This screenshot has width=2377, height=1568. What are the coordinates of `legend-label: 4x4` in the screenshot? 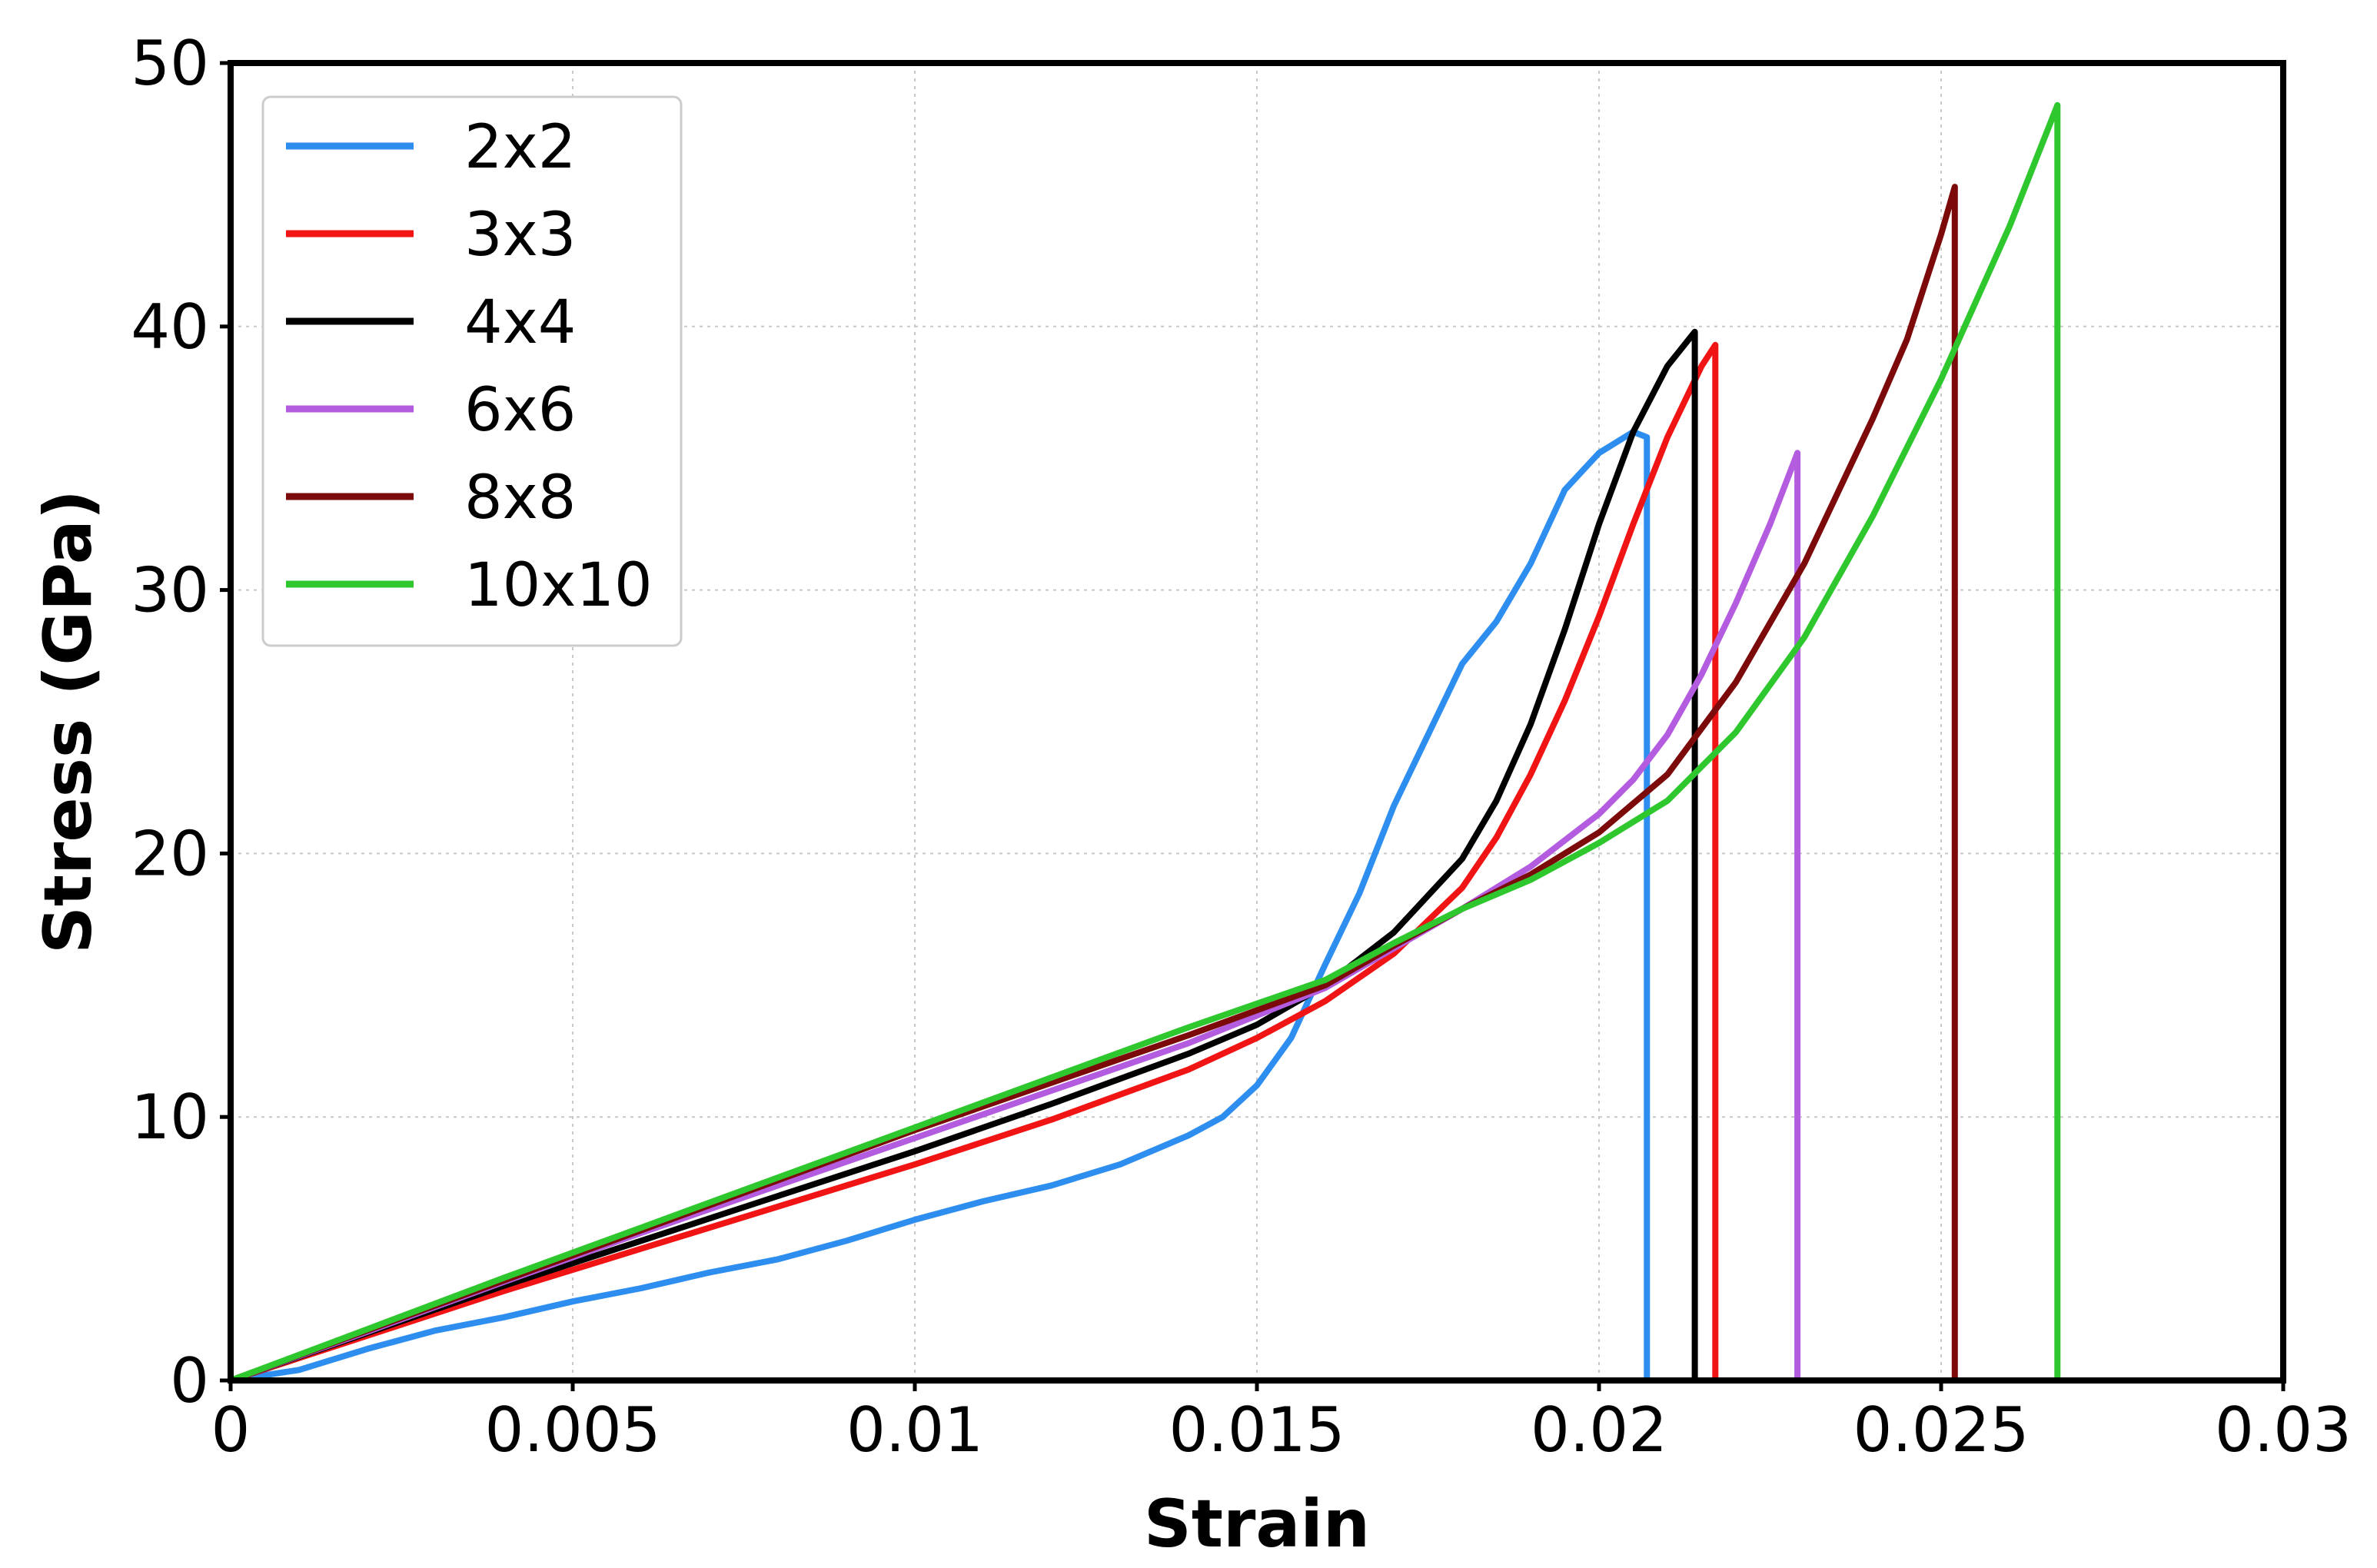 It's located at (520, 322).